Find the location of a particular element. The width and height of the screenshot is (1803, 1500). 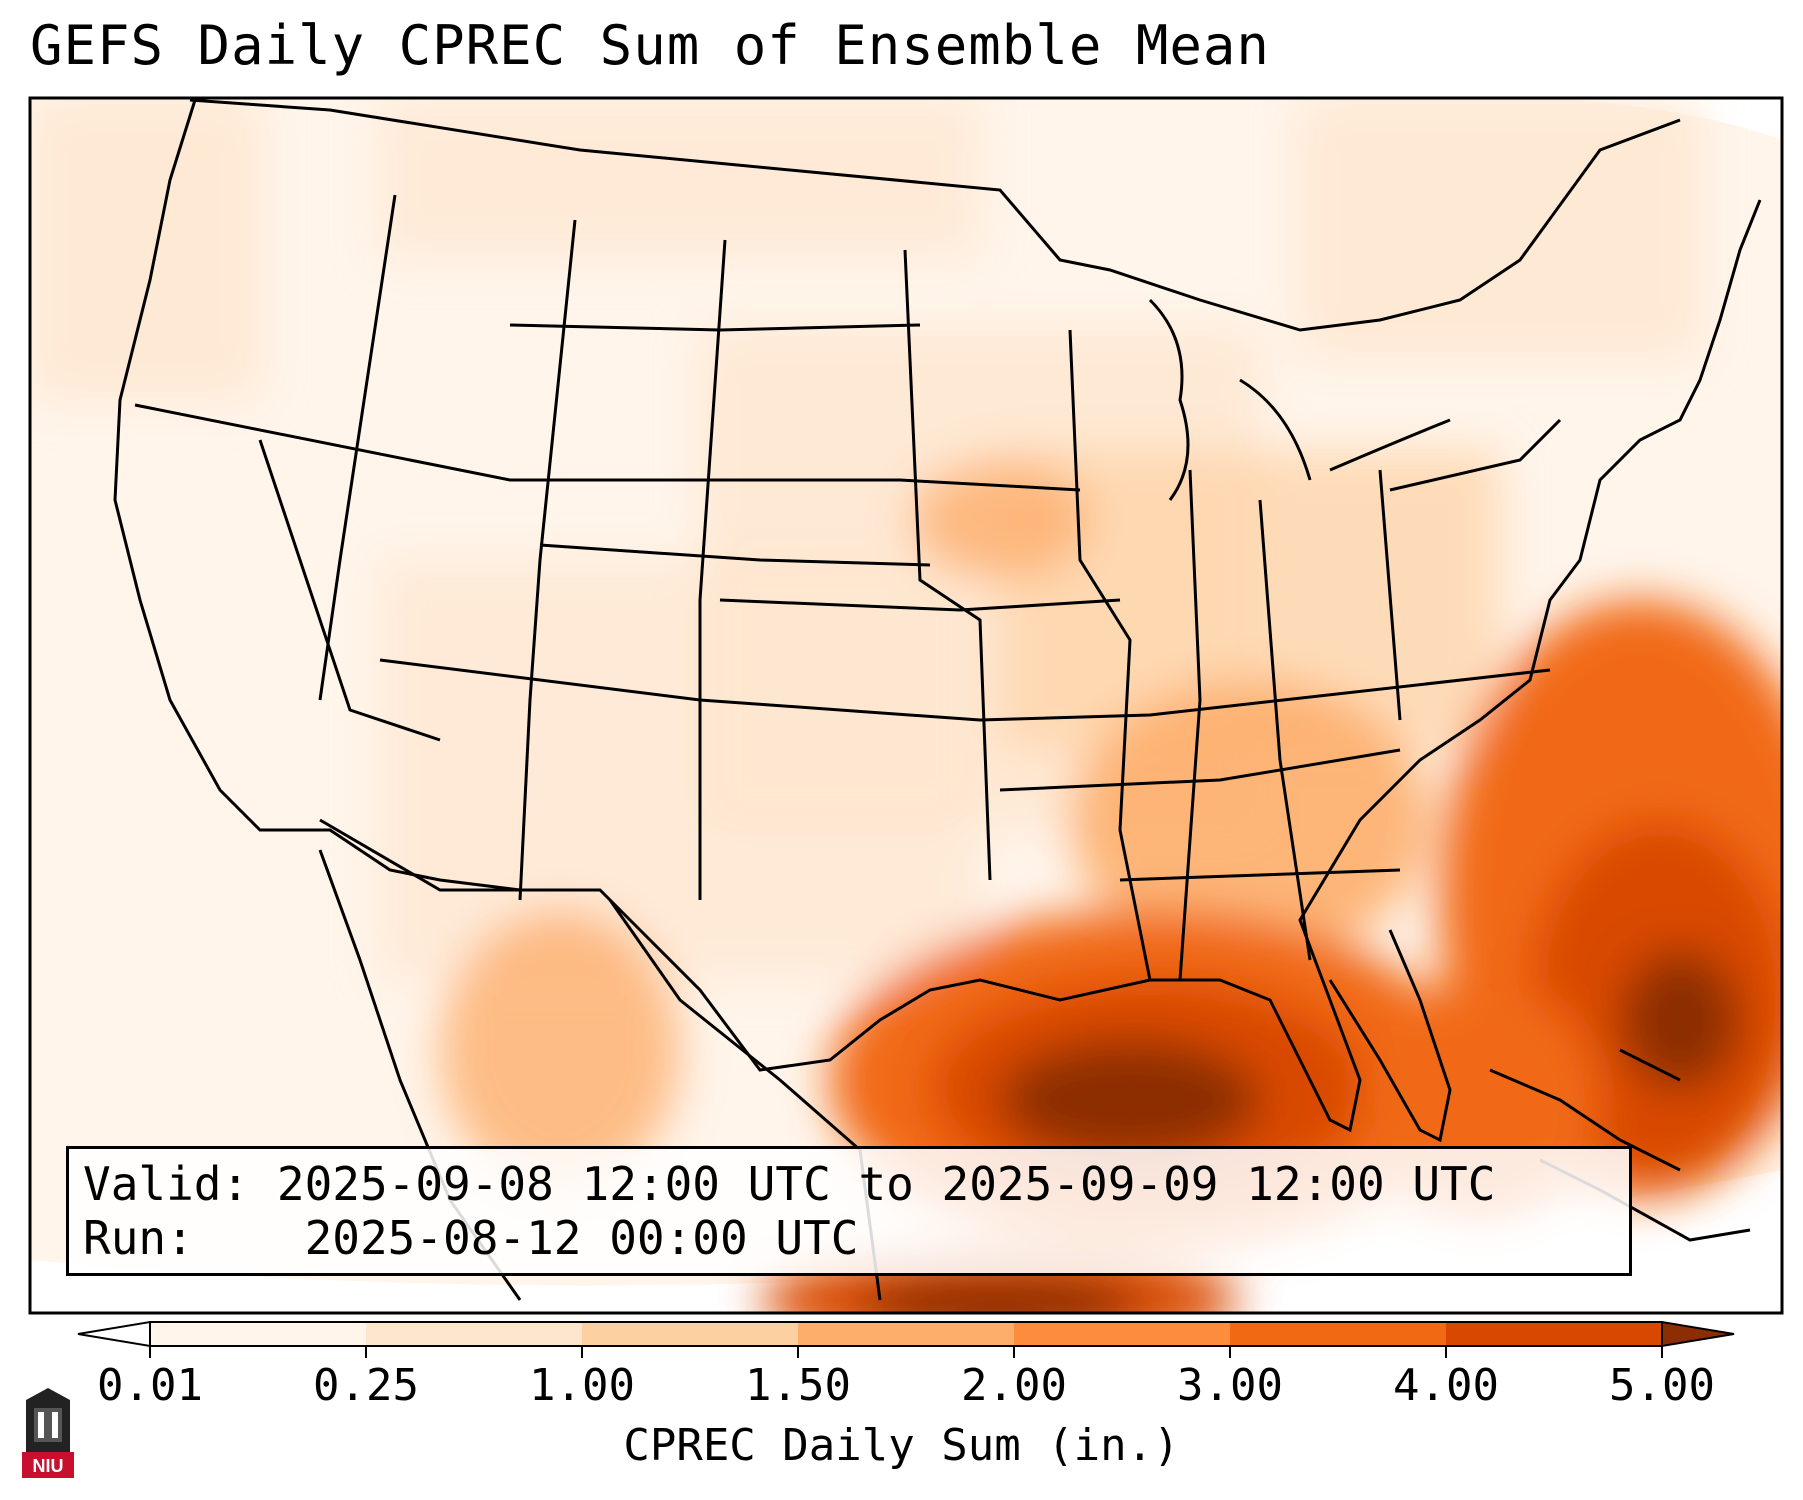

colorbar-extend-max is located at coordinates (1698, 1334).